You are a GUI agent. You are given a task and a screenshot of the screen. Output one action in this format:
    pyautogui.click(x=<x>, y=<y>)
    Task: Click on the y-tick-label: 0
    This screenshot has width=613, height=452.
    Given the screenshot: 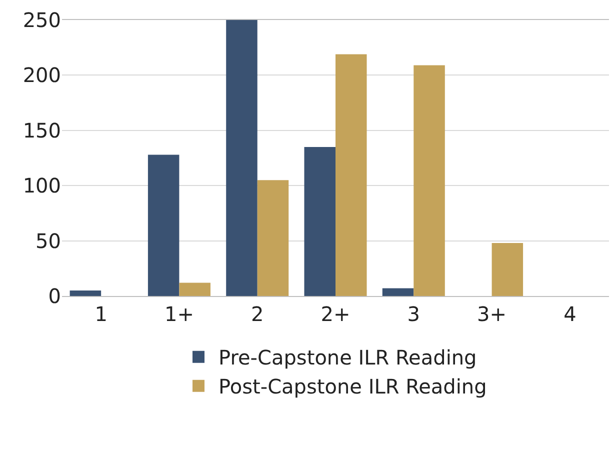 What is the action you would take?
    pyautogui.click(x=54, y=296)
    